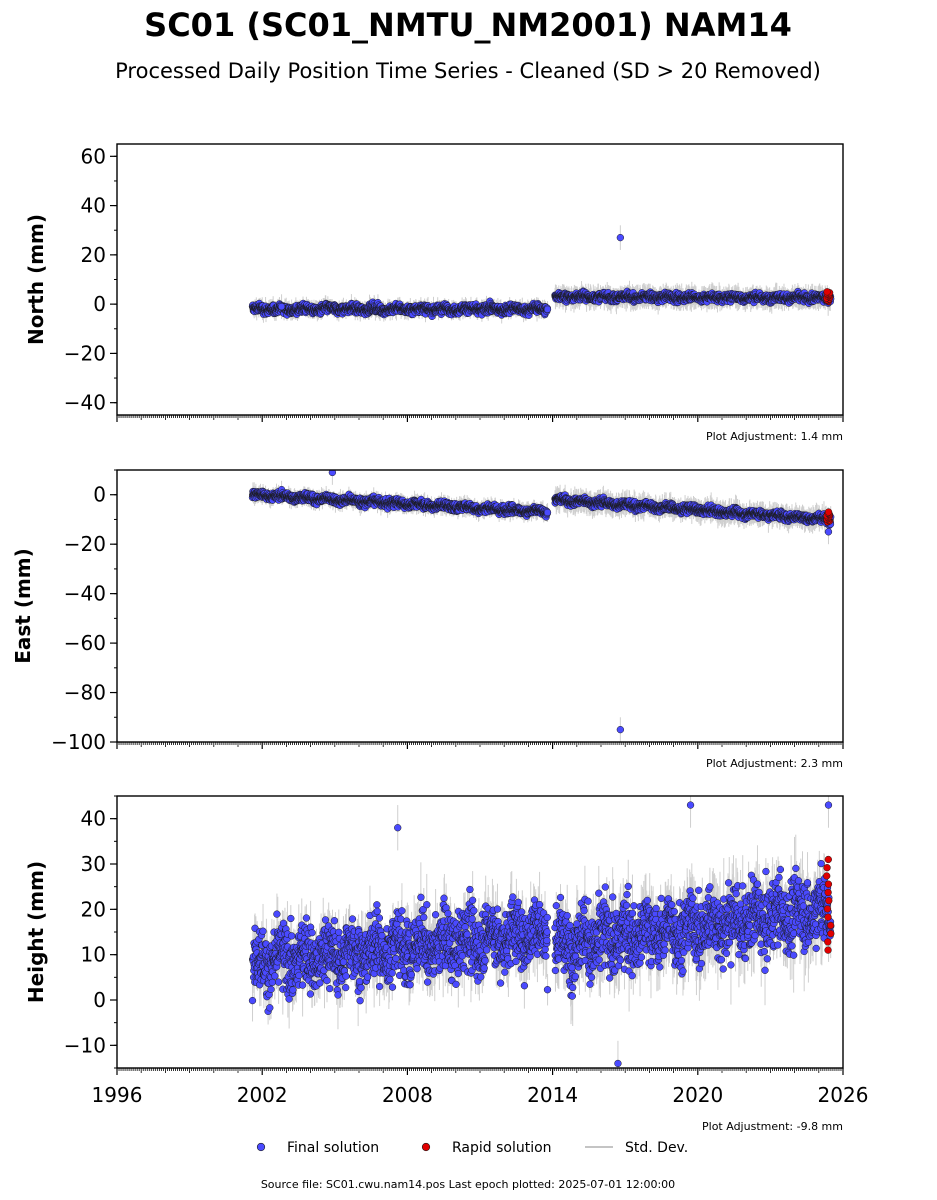 Image resolution: width=937 pixels, height=1200 pixels. I want to click on chart-title: SC01 (SC01_NMTU_NM2001) NAM14, so click(468, 25).